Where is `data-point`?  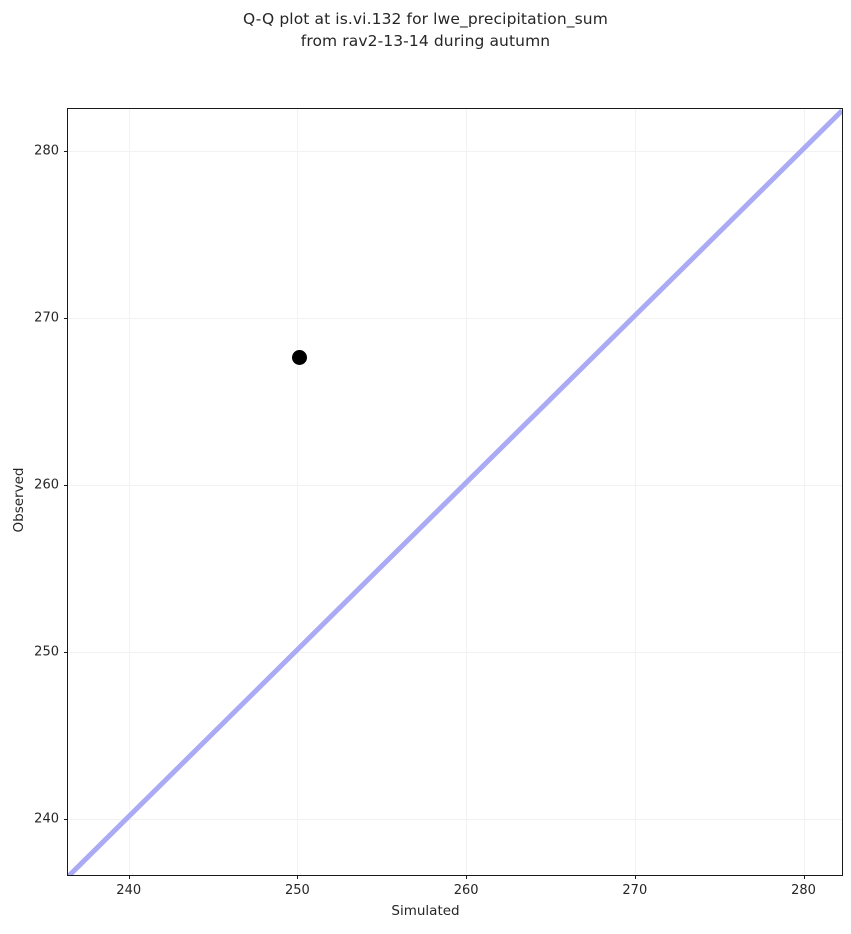 data-point is located at coordinates (299, 358).